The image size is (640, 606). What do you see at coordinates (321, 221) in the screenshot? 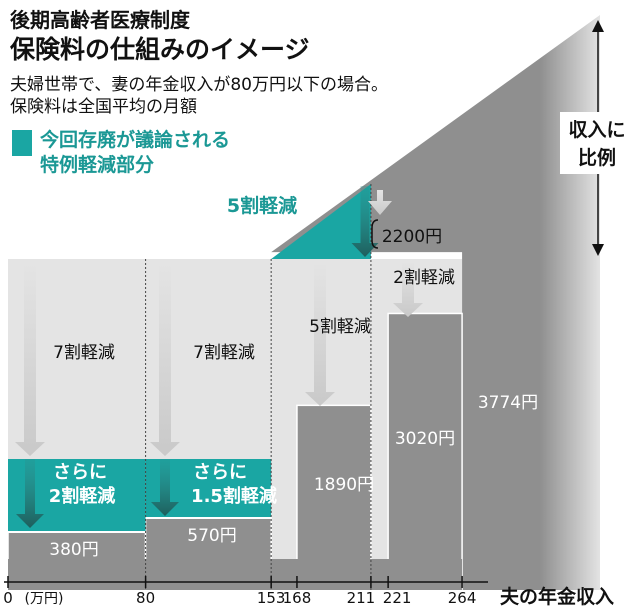
I see `special-reduction-triangle` at bounding box center [321, 221].